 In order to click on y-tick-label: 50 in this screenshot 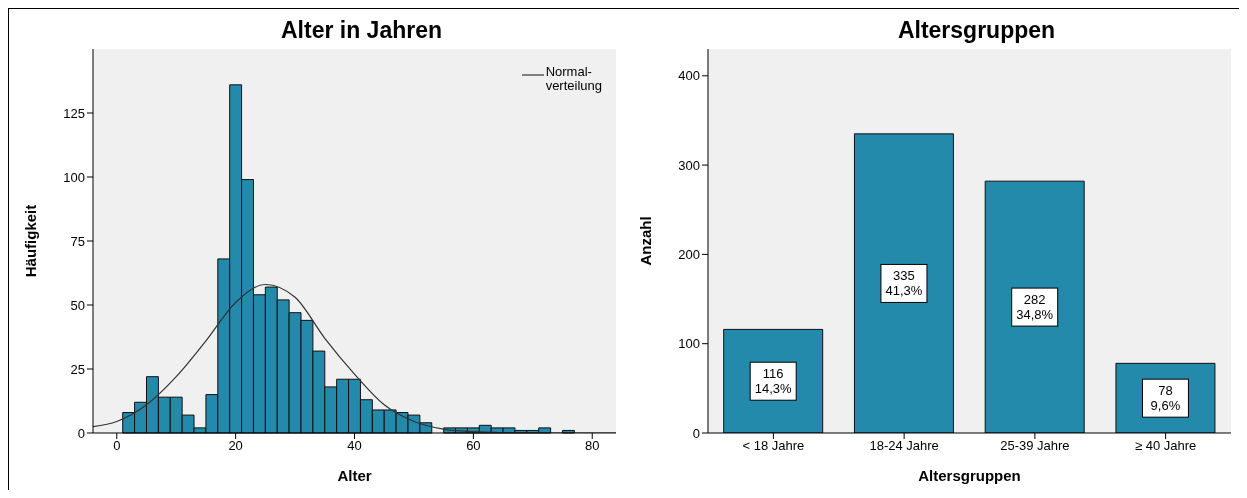, I will do `click(77, 305)`.